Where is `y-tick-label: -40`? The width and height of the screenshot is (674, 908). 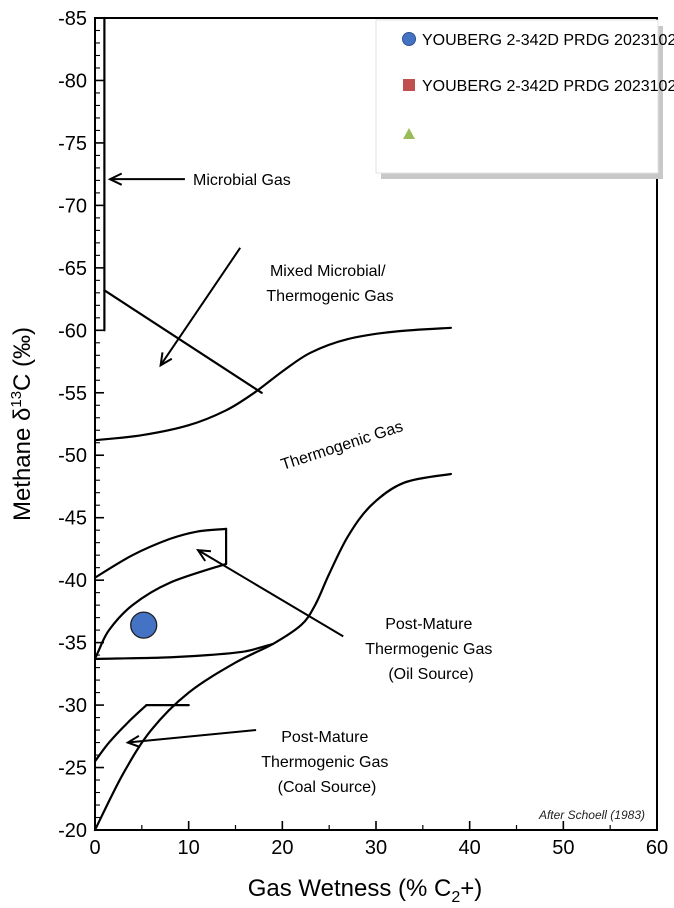 y-tick-label: -40 is located at coordinates (72, 581).